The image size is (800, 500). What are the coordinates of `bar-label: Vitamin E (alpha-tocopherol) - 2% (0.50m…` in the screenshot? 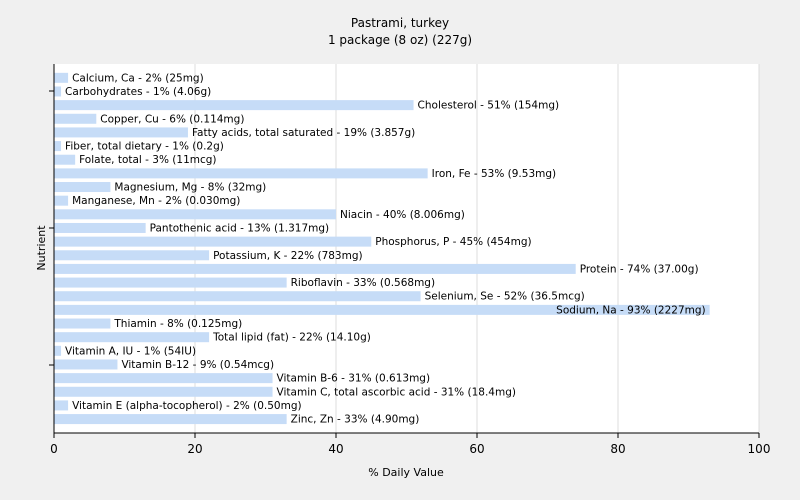 It's located at (187, 406).